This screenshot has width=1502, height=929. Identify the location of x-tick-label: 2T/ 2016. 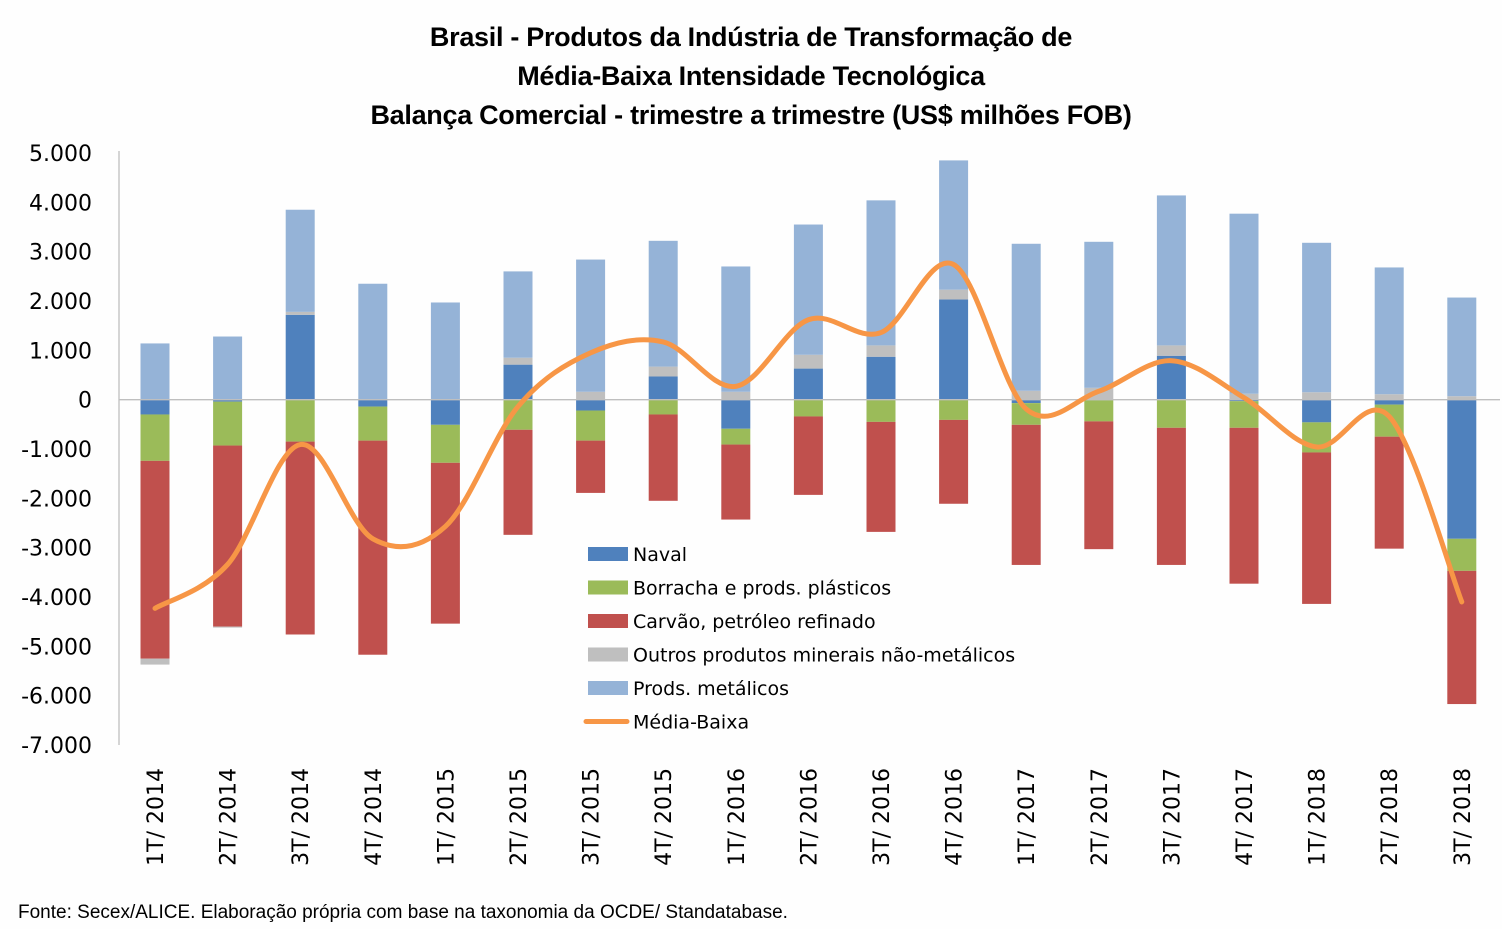
(809, 817).